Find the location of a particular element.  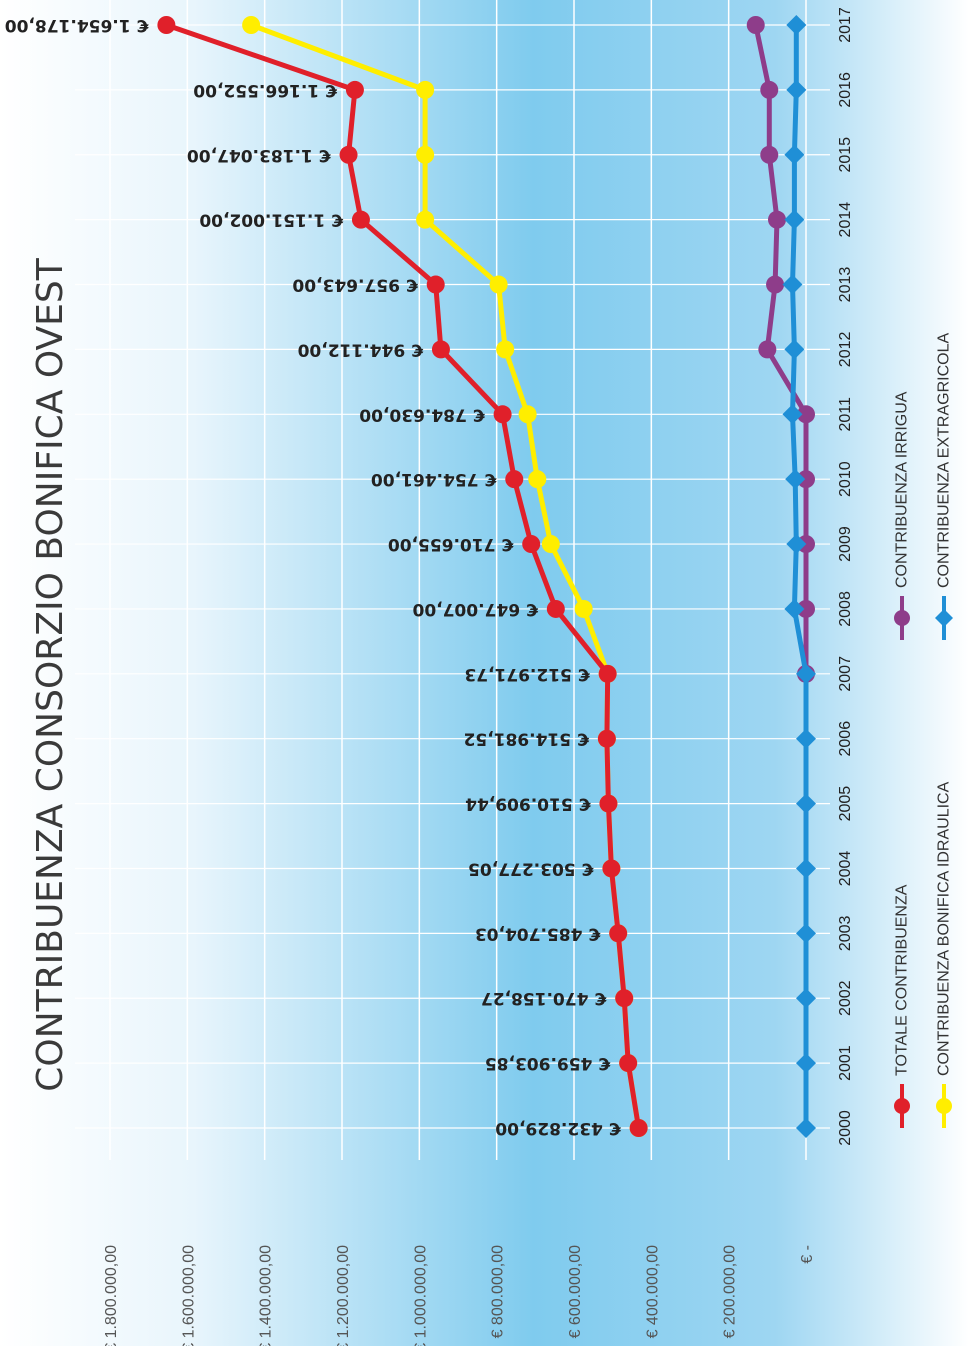

year-tick-label: 2005 is located at coordinates (845, 804).